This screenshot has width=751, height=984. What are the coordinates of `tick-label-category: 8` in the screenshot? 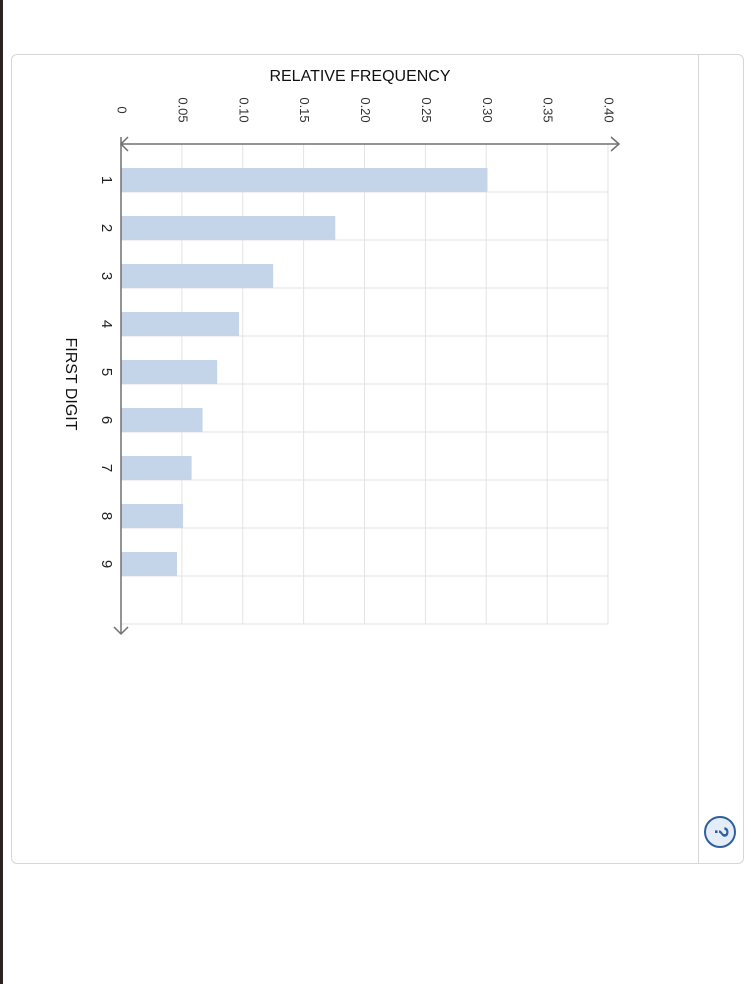 It's located at (106, 516).